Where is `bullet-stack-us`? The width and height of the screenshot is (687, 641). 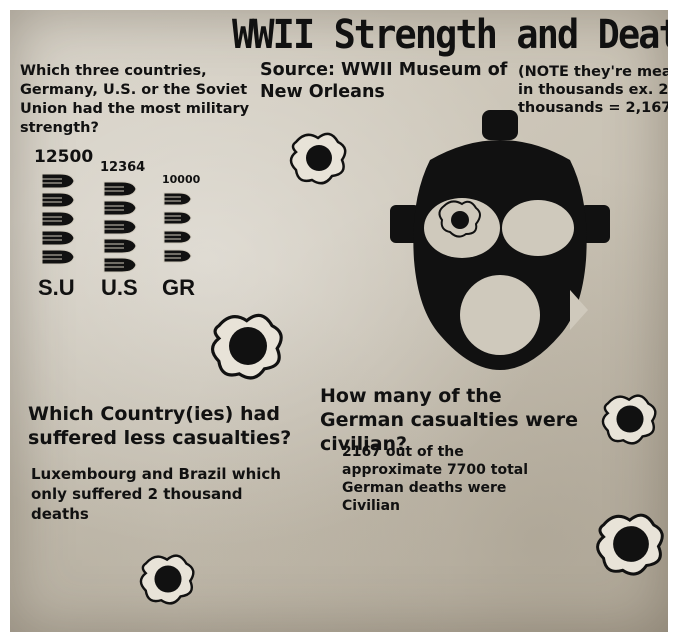 bullet-stack-us is located at coordinates (120, 227).